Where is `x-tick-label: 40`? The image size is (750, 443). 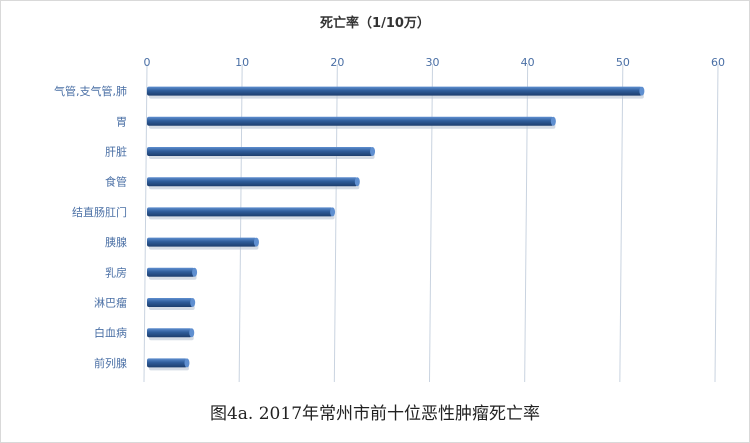
x-tick-label: 40 is located at coordinates (528, 62).